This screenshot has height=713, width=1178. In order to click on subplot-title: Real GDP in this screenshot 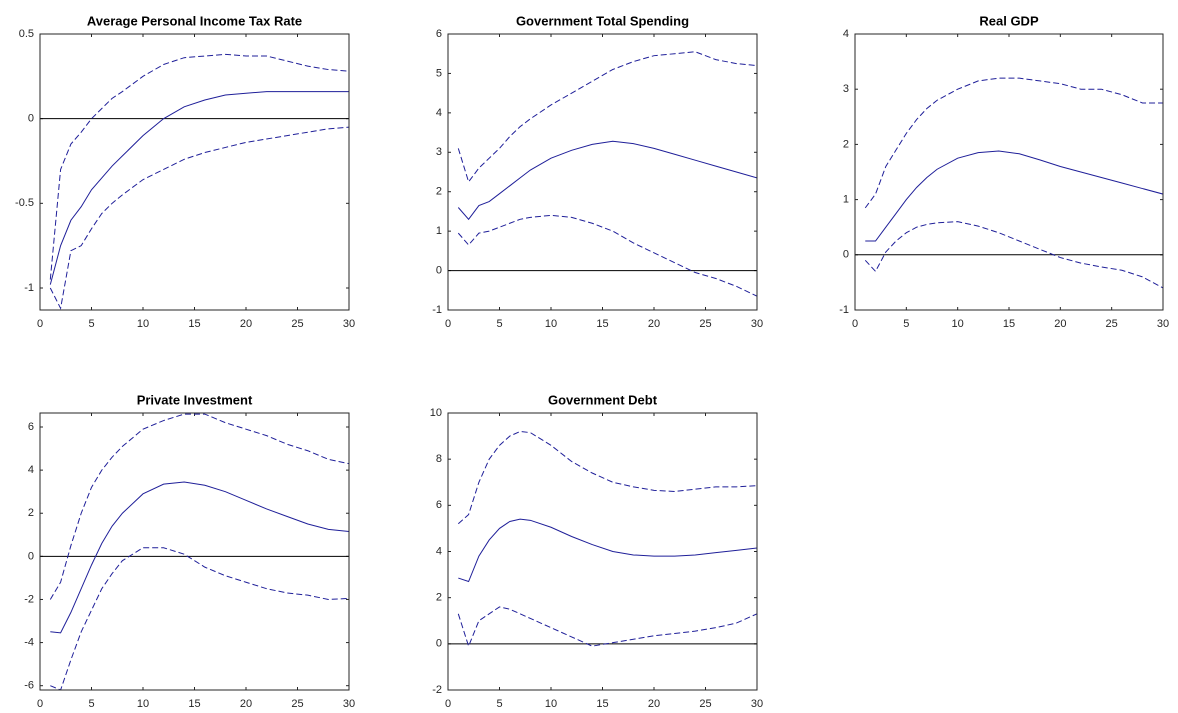, I will do `click(1009, 20)`.